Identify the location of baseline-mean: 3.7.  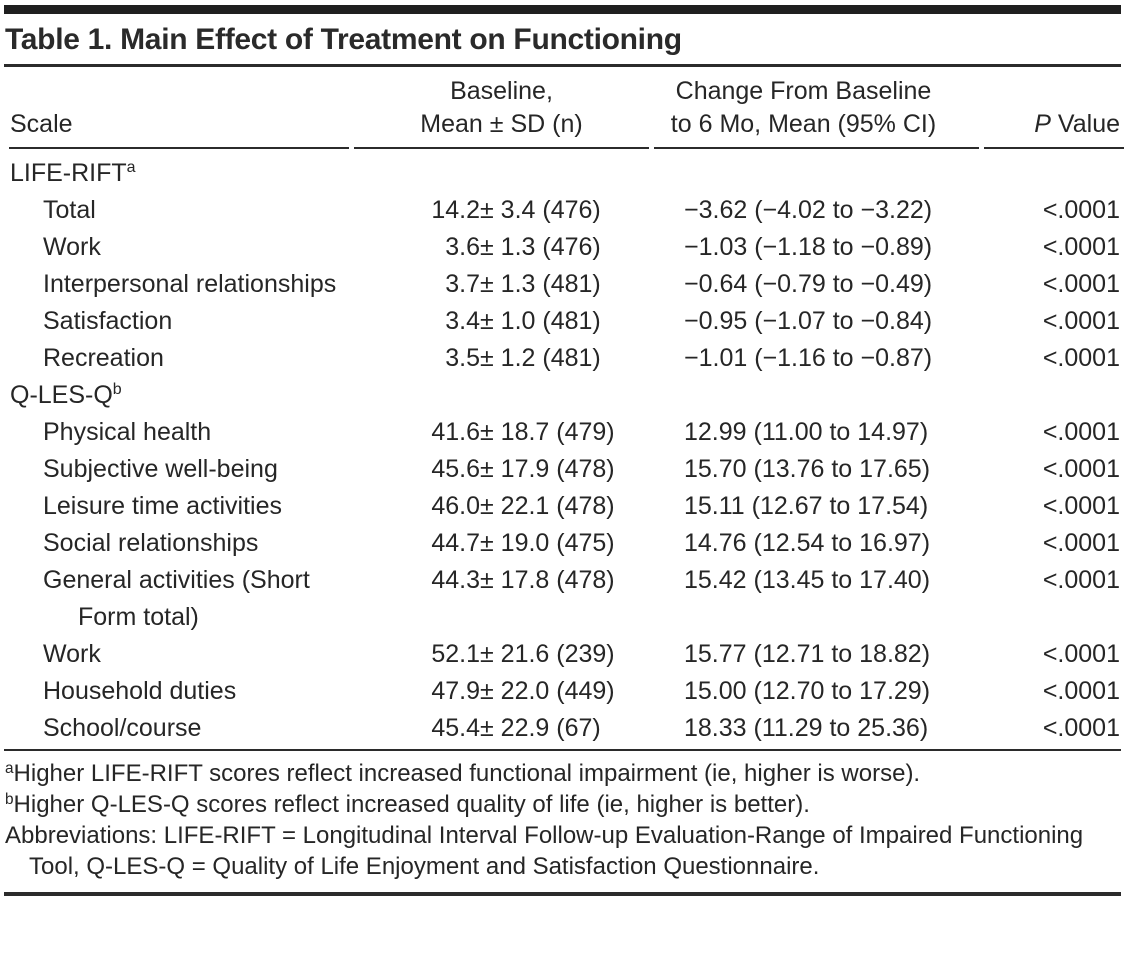
(462, 284).